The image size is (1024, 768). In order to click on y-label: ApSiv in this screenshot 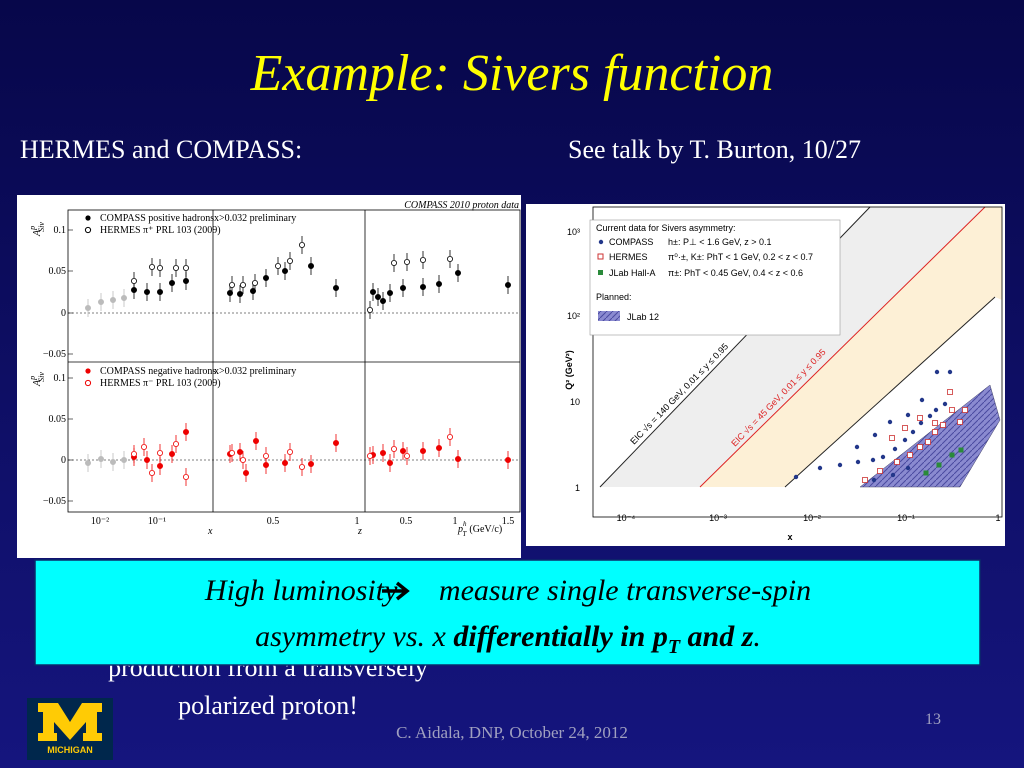, I will do `click(37, 229)`.